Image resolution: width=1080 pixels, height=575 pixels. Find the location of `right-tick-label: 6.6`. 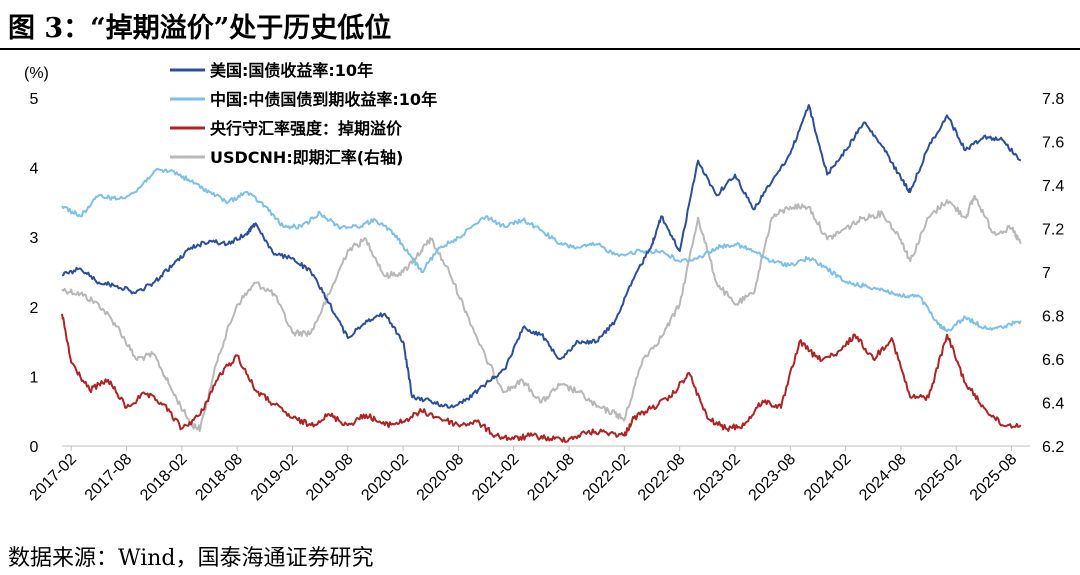

right-tick-label: 6.6 is located at coordinates (1053, 360).